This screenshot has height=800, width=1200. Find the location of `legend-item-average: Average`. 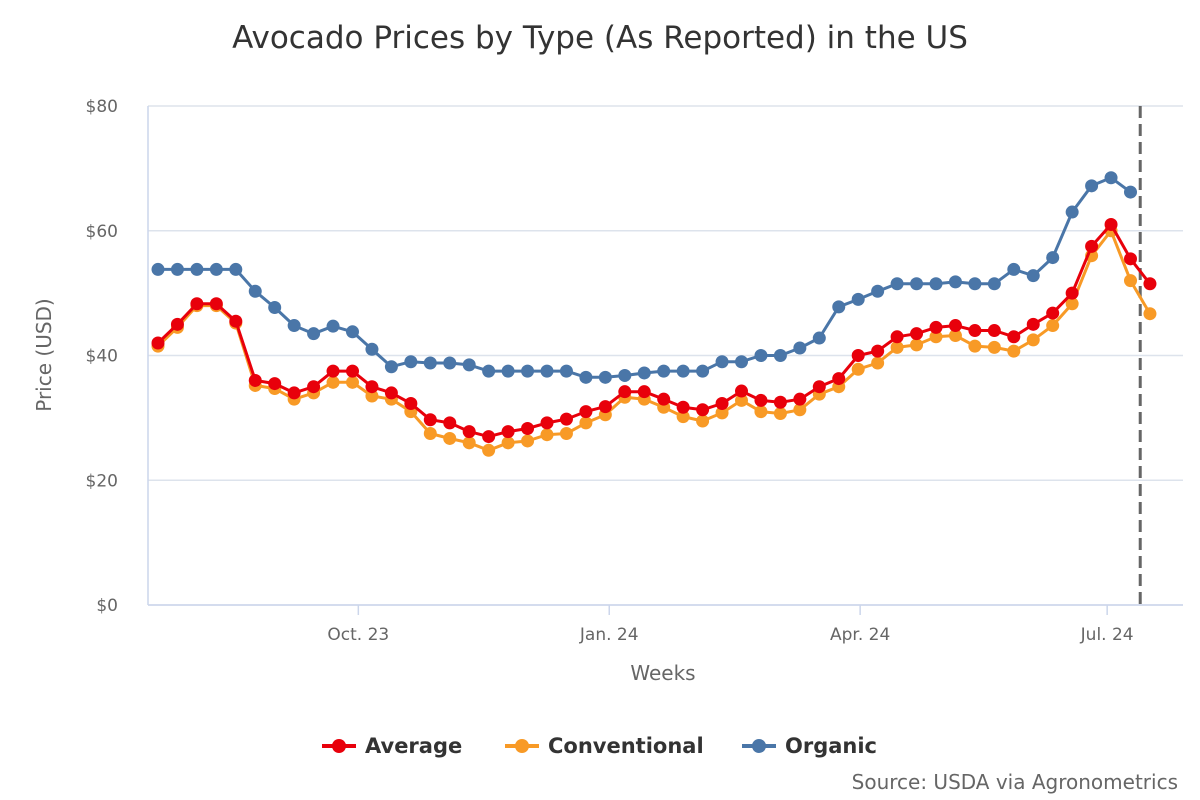

legend-item-average: Average is located at coordinates (392, 746).